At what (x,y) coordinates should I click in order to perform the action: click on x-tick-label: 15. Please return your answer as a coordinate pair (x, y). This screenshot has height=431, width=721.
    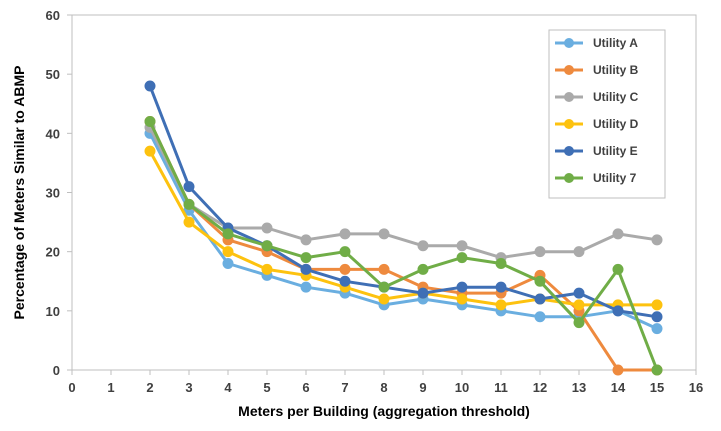
    Looking at the image, I should click on (657, 387).